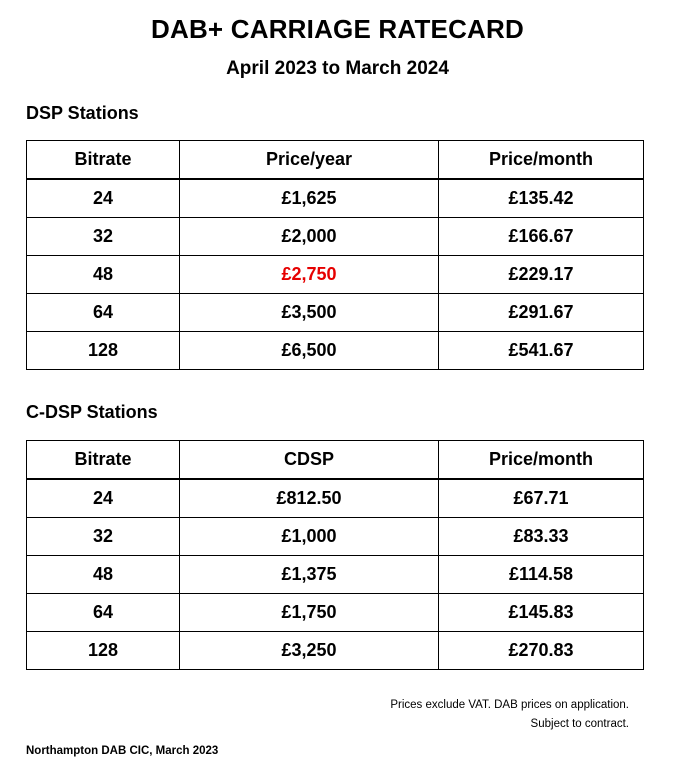 This screenshot has width=675, height=767. What do you see at coordinates (579, 724) in the screenshot?
I see `contract-note: Subject to contract.` at bounding box center [579, 724].